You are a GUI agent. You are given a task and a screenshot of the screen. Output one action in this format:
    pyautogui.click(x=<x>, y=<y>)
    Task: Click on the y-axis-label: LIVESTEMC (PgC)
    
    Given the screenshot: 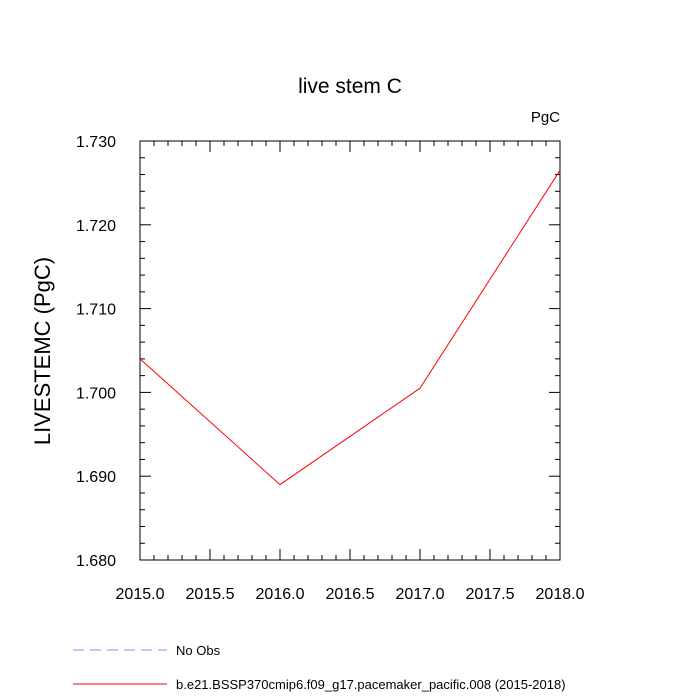 What is the action you would take?
    pyautogui.click(x=42, y=351)
    